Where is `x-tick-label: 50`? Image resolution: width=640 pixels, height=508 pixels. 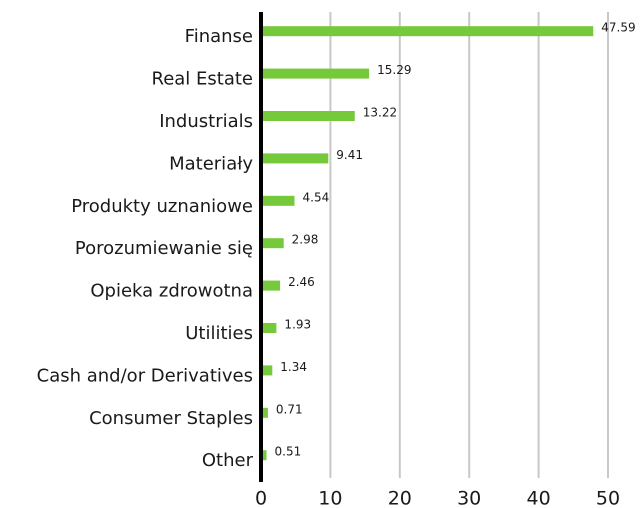
x-tick-label: 50 is located at coordinates (608, 498).